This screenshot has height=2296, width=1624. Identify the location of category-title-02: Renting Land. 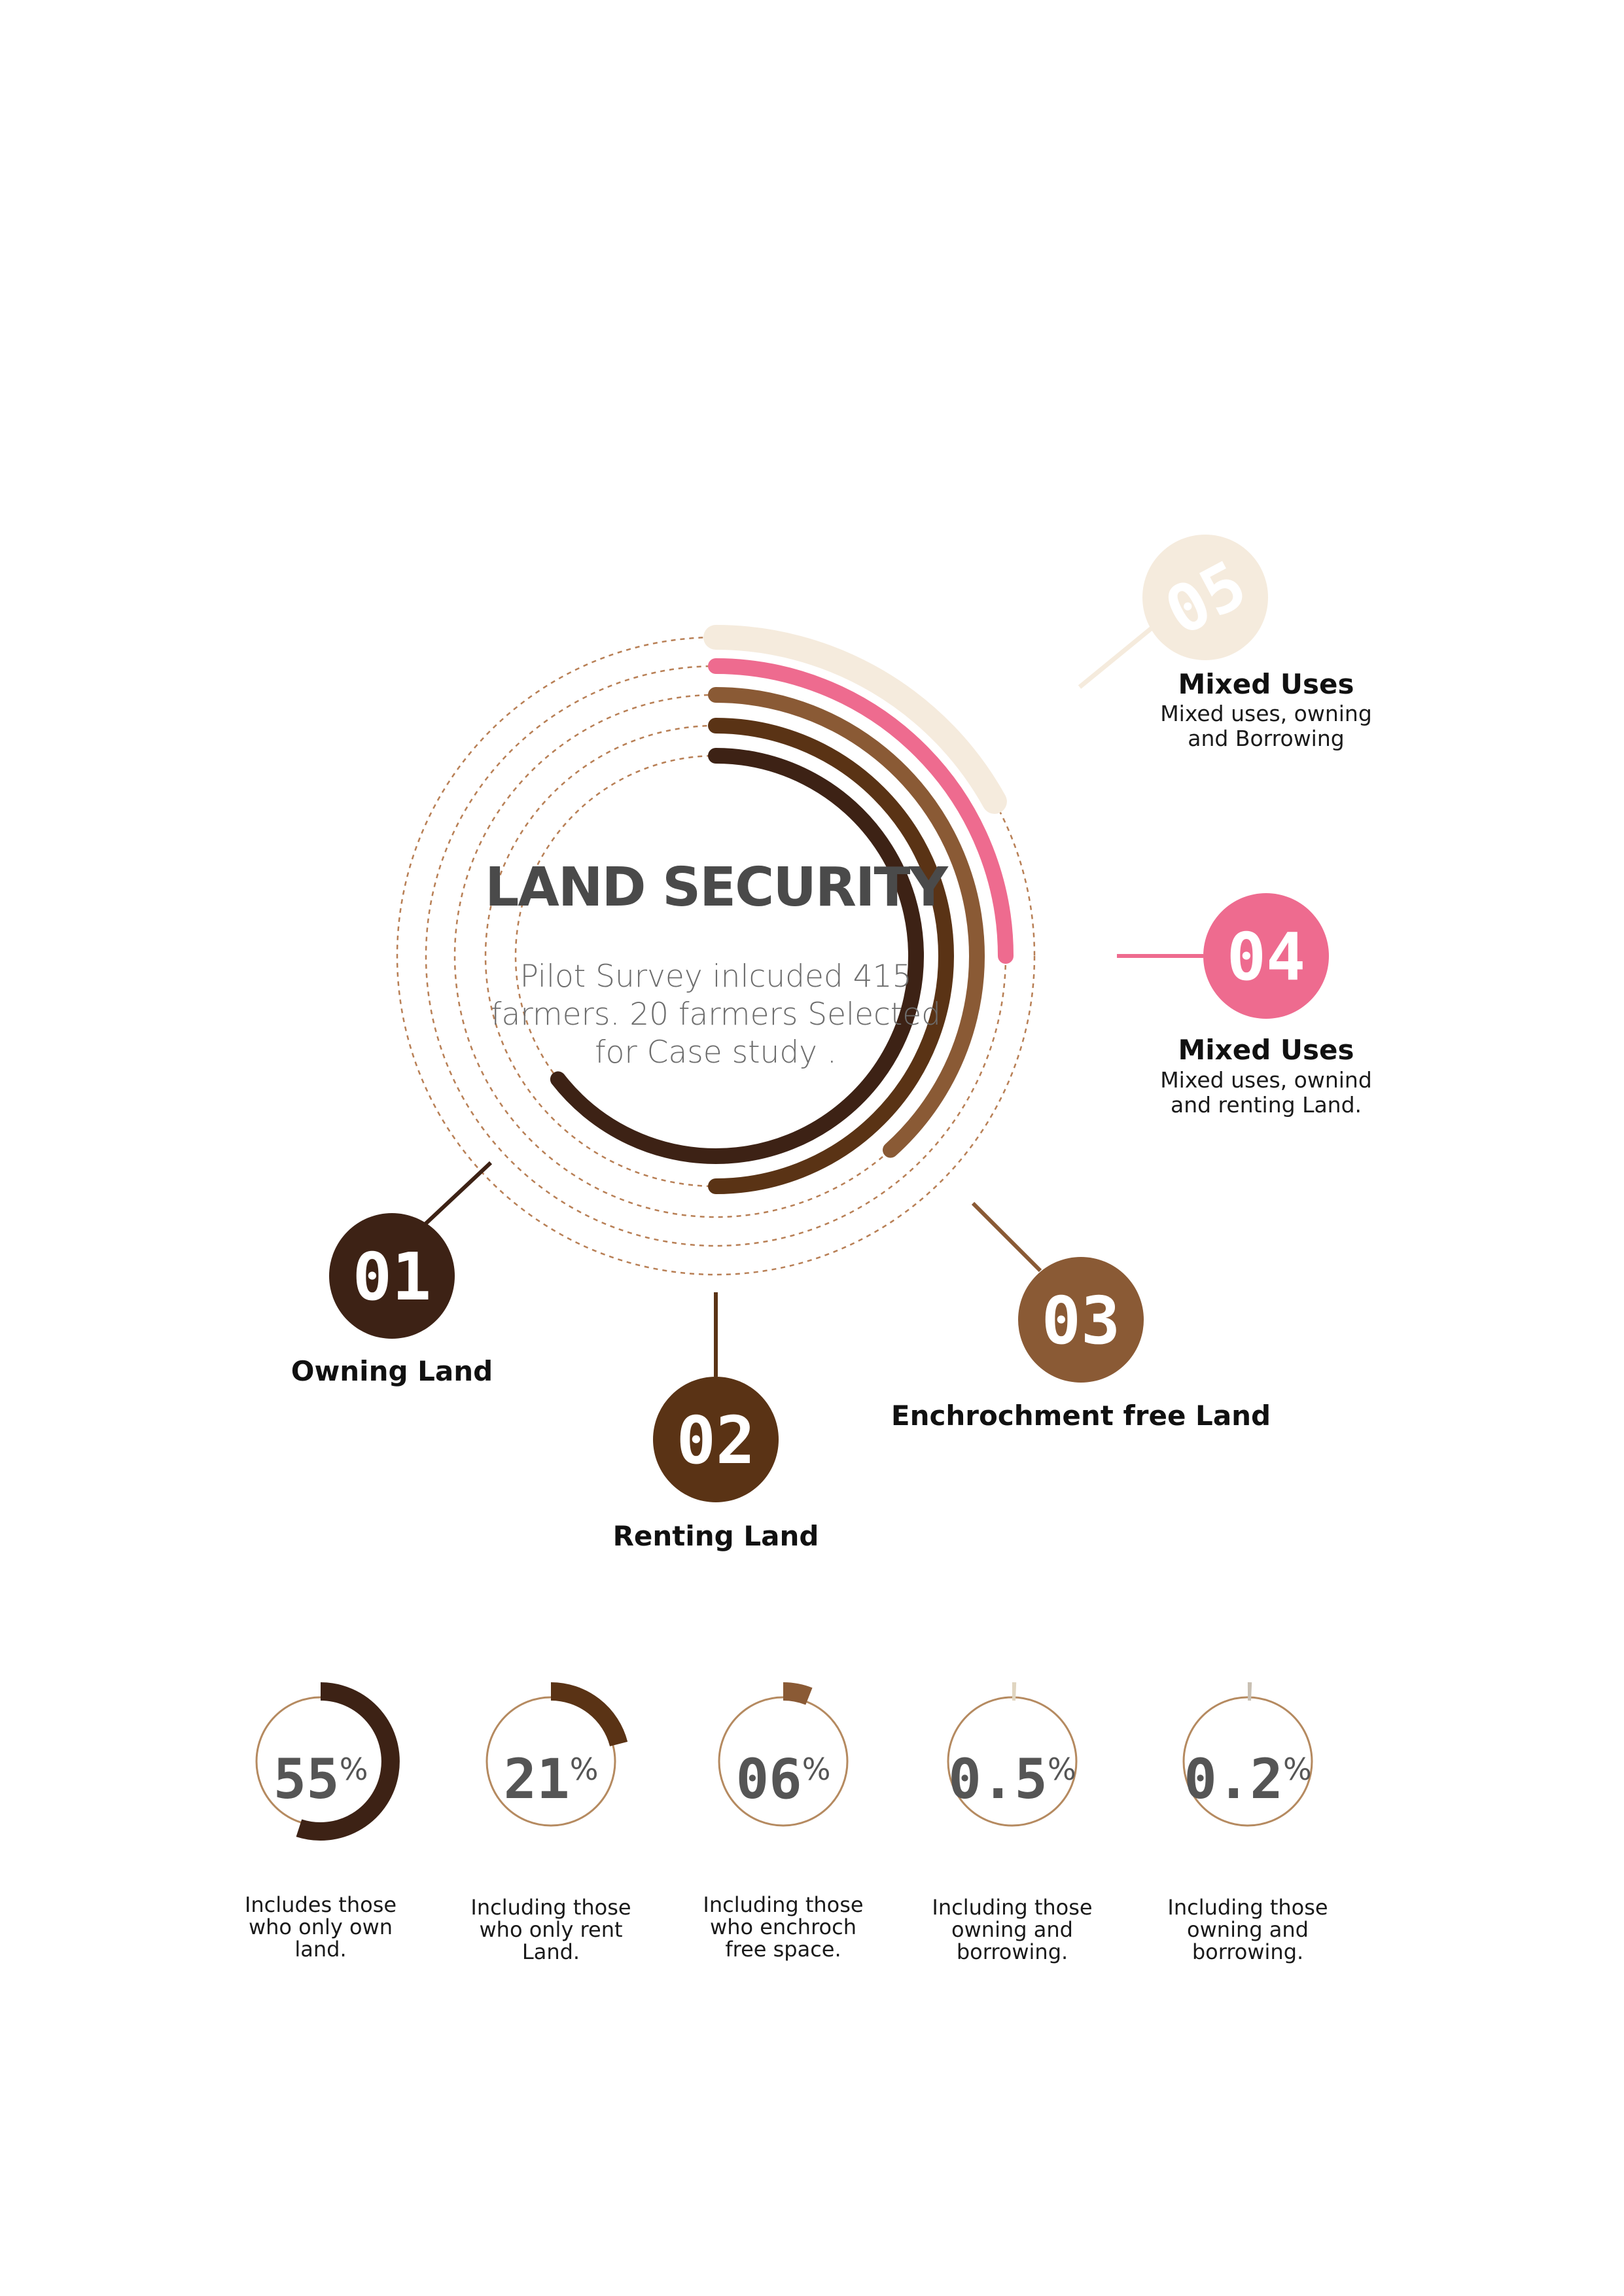
(716, 1536).